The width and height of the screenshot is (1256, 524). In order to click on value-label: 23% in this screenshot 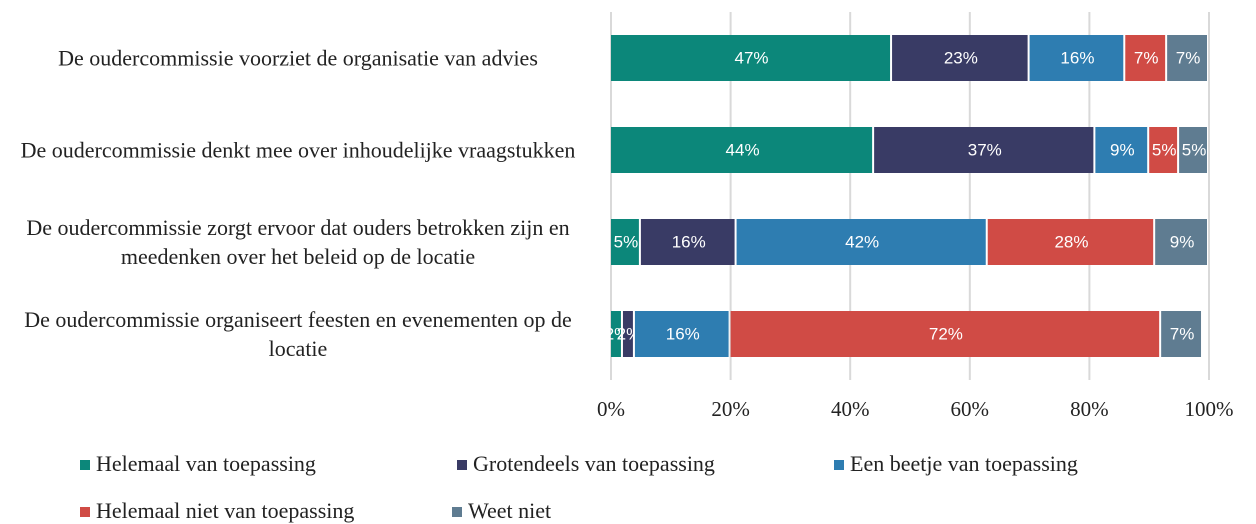, I will do `click(961, 57)`.